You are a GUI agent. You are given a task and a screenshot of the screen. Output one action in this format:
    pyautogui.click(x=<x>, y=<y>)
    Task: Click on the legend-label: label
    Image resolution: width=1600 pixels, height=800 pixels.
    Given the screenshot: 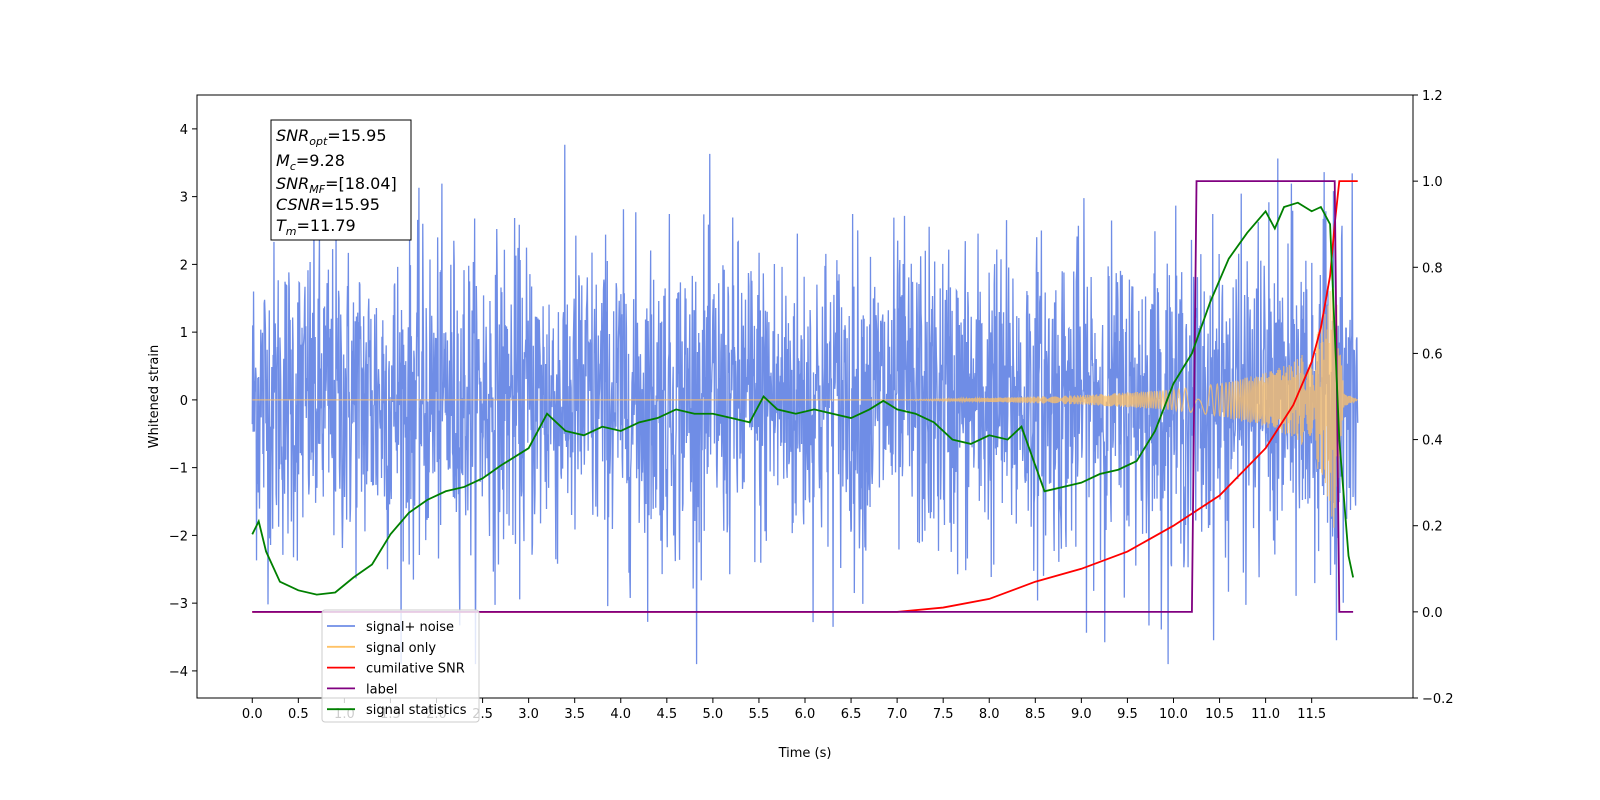 What is the action you would take?
    pyautogui.click(x=381, y=689)
    